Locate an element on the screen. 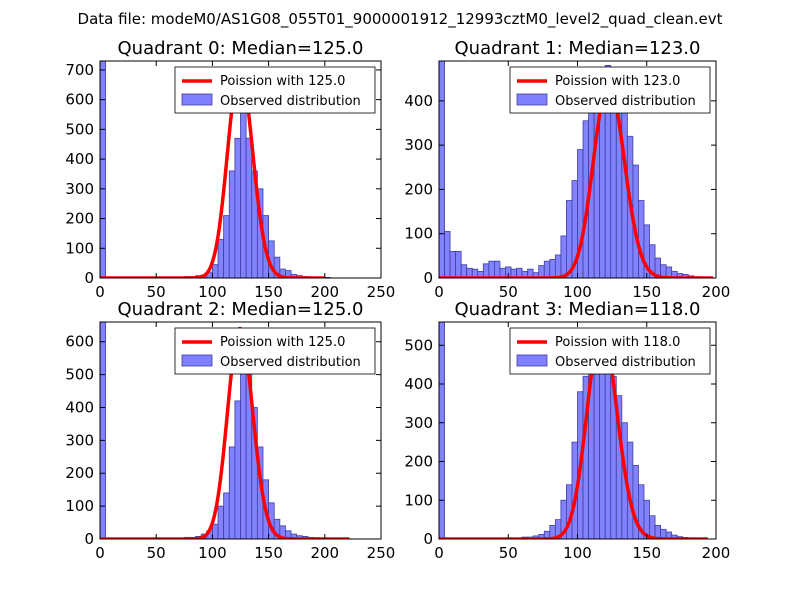 The height and width of the screenshot is (600, 800). quadrant-0-frame is located at coordinates (240, 169).